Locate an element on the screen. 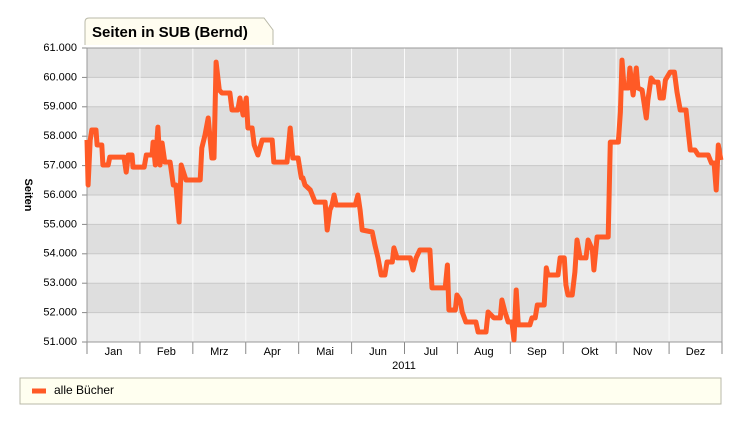 This screenshot has width=741, height=423. x-tick-label: Okt is located at coordinates (589, 352).